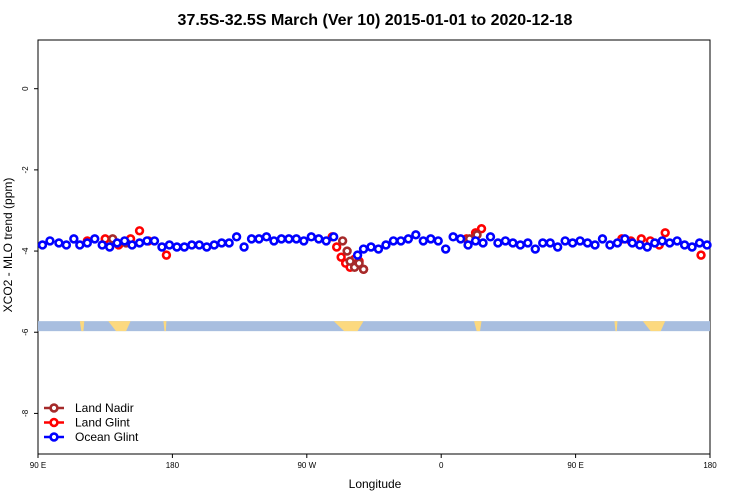 This screenshot has height=500, width=750. Describe the element at coordinates (25, 88) in the screenshot. I see `y-tick-label-0: 0` at that location.